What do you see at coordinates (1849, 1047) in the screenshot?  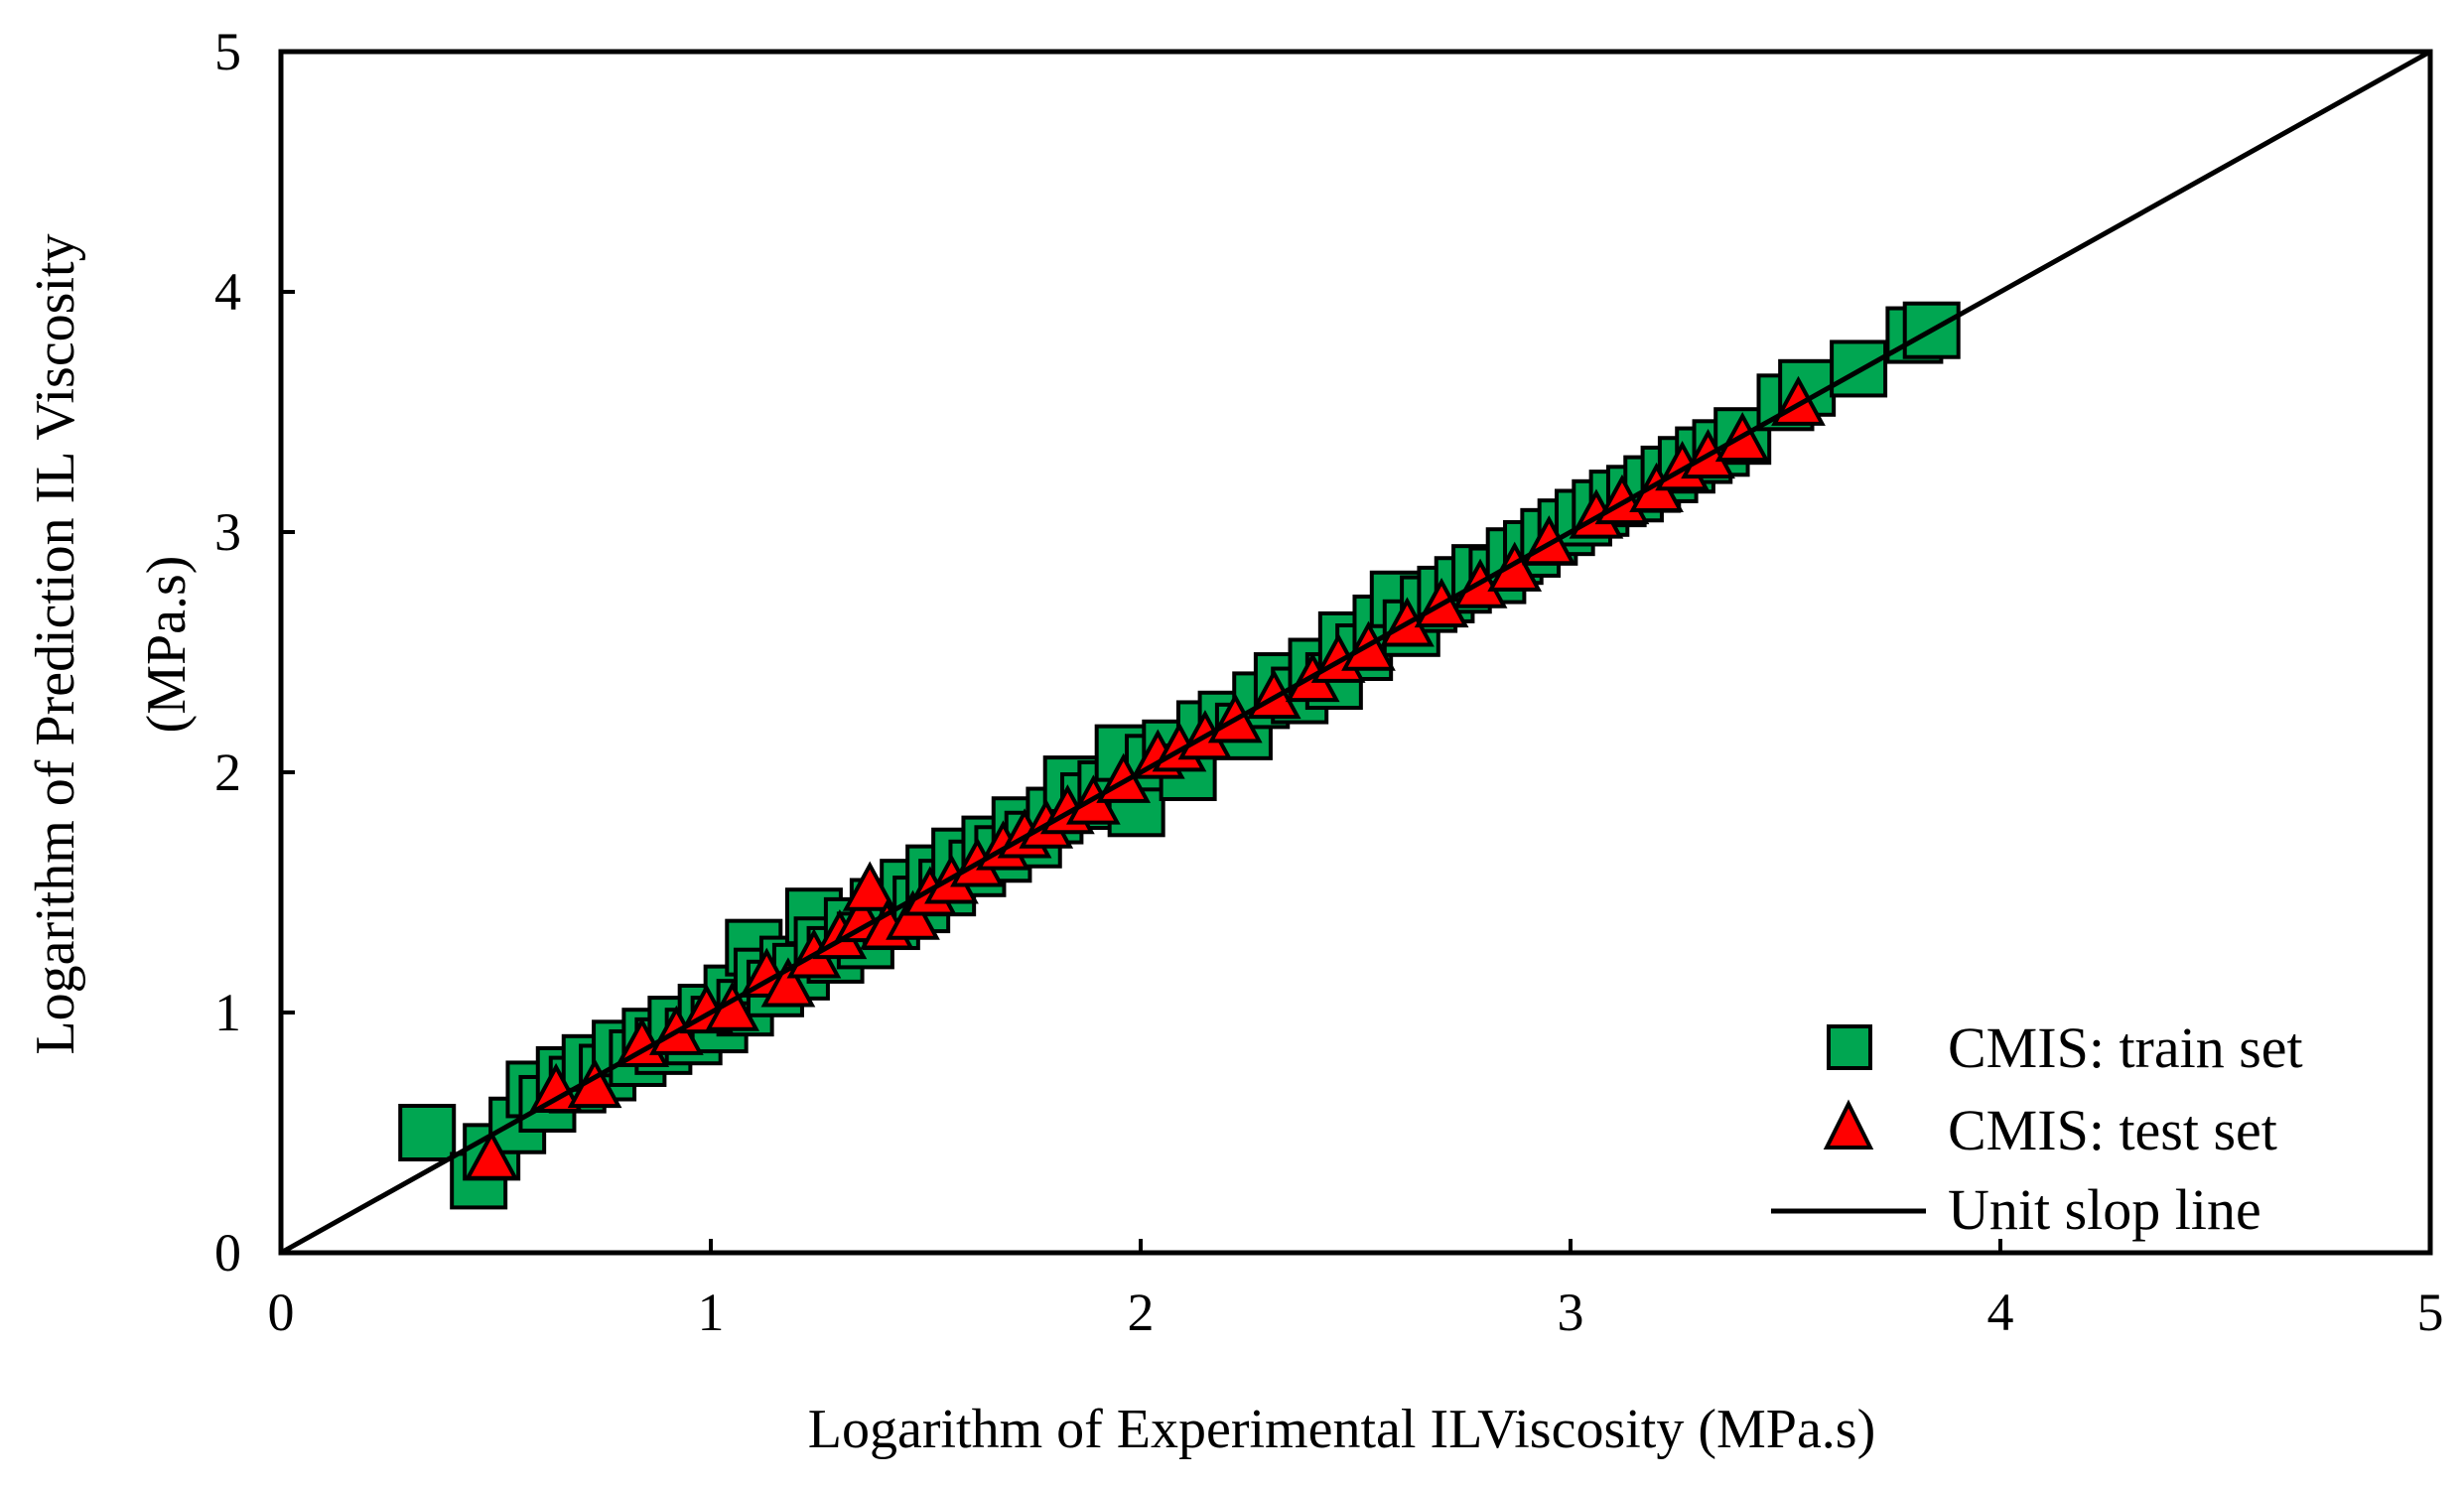 I see `legend-train-marker` at bounding box center [1849, 1047].